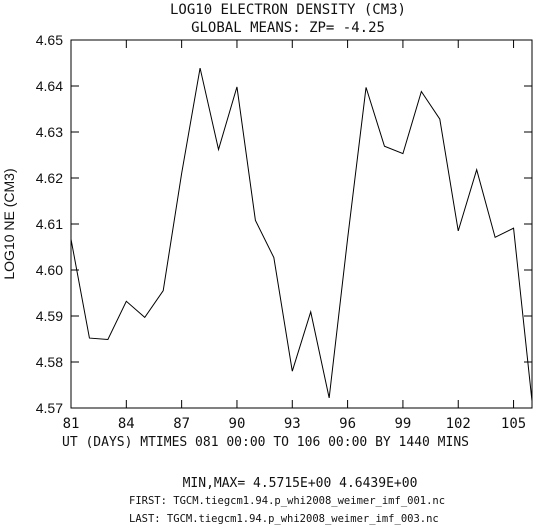 The height and width of the screenshot is (526, 540). I want to click on y-axis-label: LOG10 NE (CM3), so click(9, 223).